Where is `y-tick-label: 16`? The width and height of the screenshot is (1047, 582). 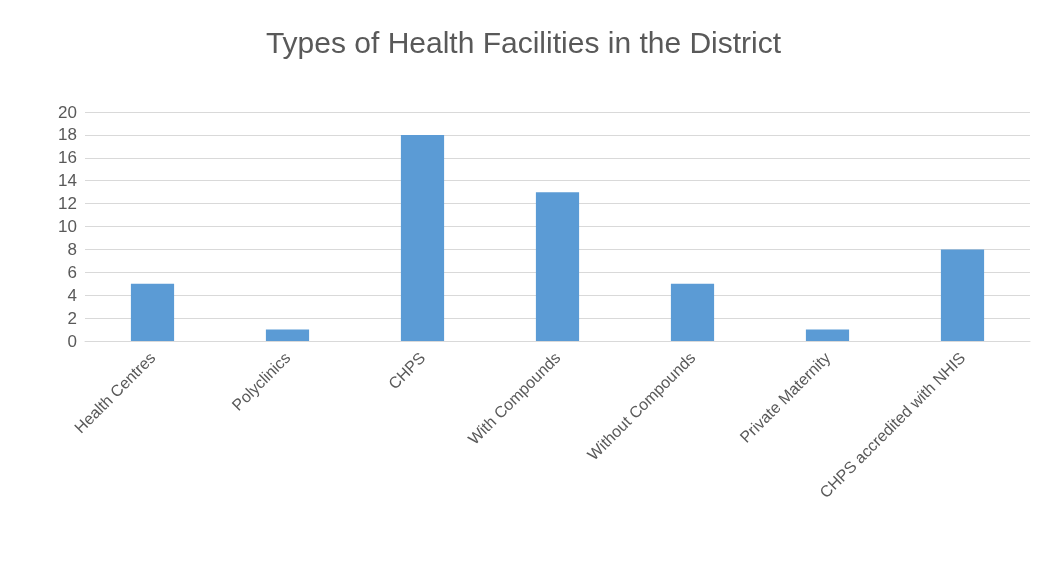
y-tick-label: 16 is located at coordinates (67, 158).